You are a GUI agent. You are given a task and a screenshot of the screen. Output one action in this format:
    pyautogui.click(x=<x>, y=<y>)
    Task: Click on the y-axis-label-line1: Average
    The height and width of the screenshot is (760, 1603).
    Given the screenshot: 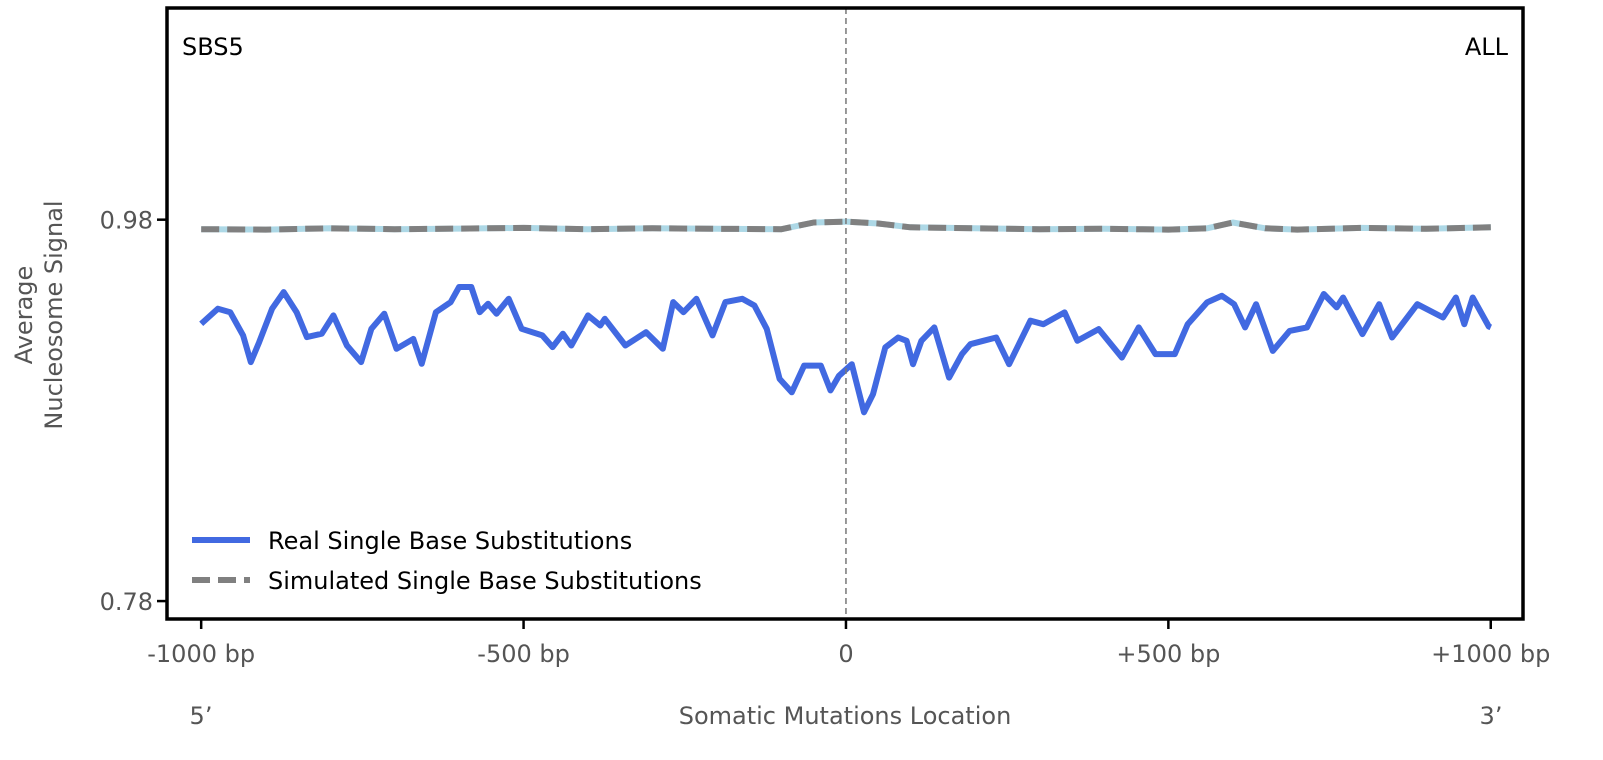 What is the action you would take?
    pyautogui.click(x=24, y=315)
    